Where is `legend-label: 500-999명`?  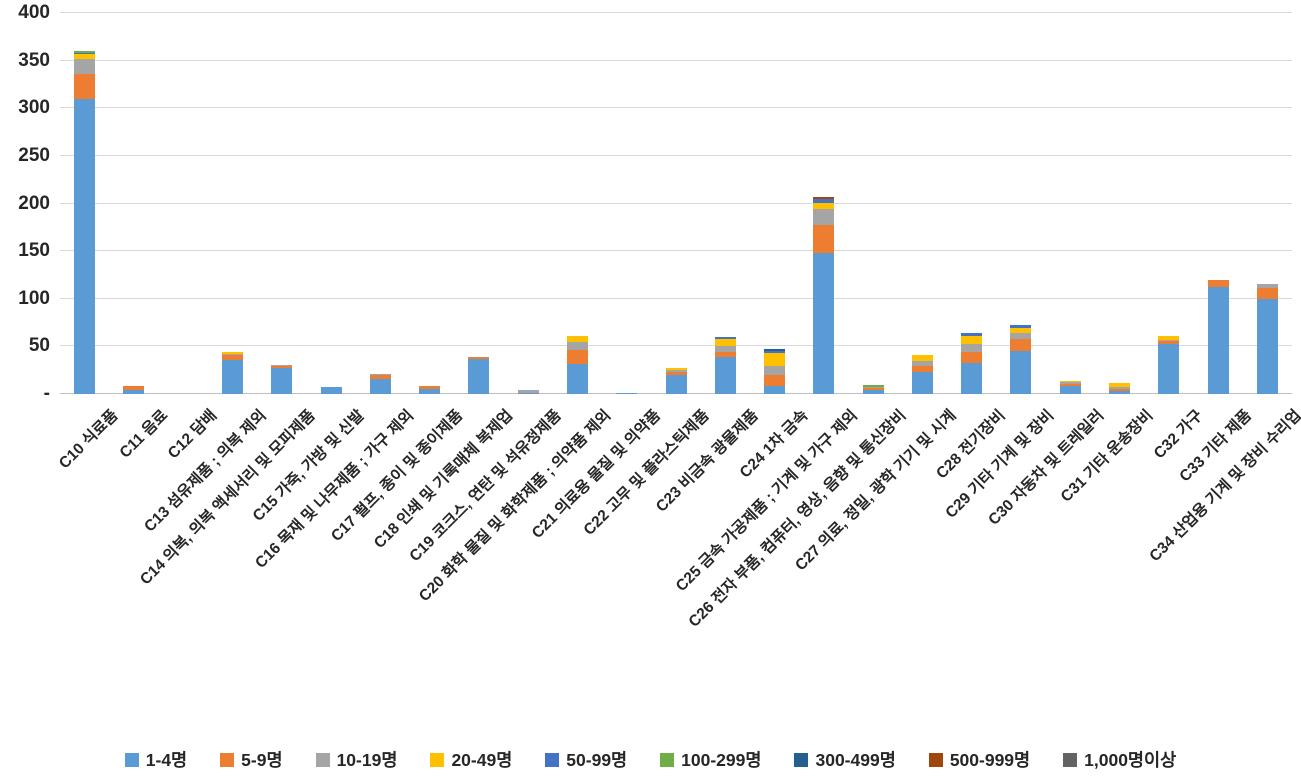 legend-label: 500-999명 is located at coordinates (990, 760).